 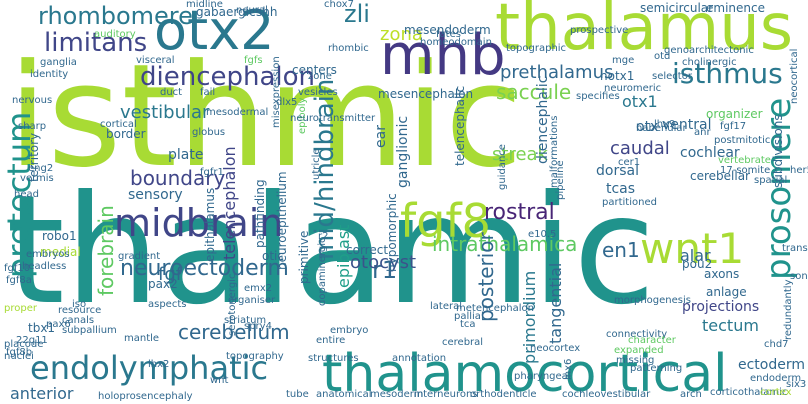 What do you see at coordinates (599, 30) in the screenshot?
I see `cloud-word: prospective` at bounding box center [599, 30].